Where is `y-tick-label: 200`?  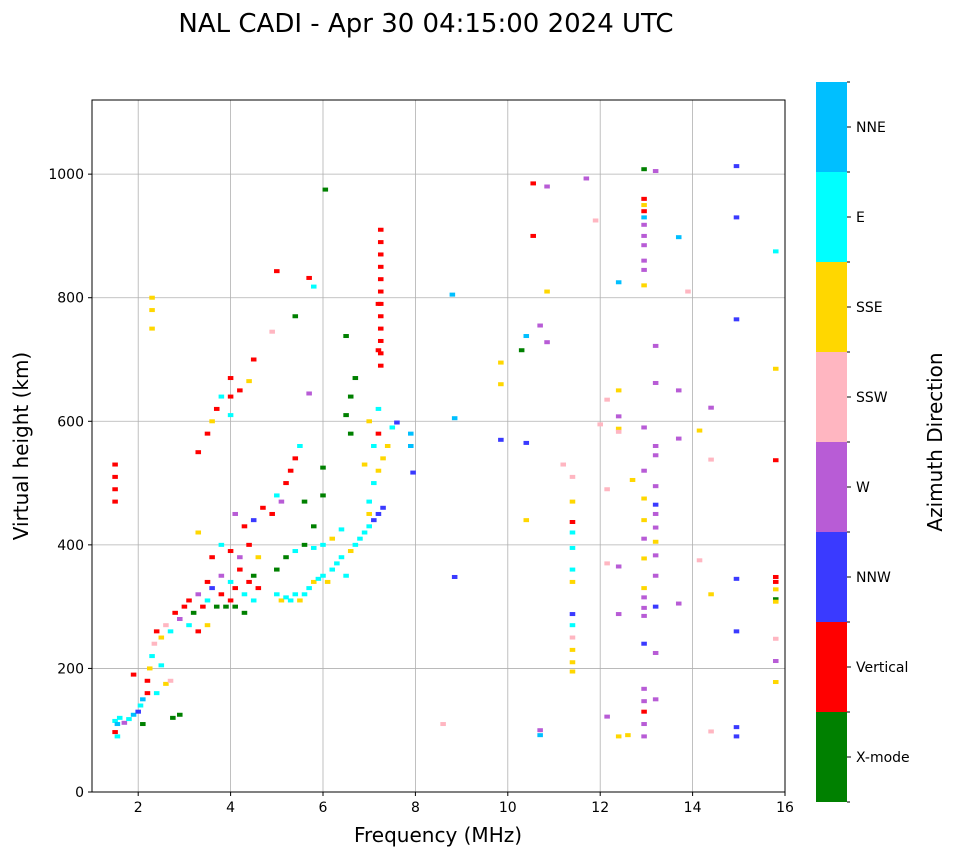 y-tick-label: 200 is located at coordinates (70, 669).